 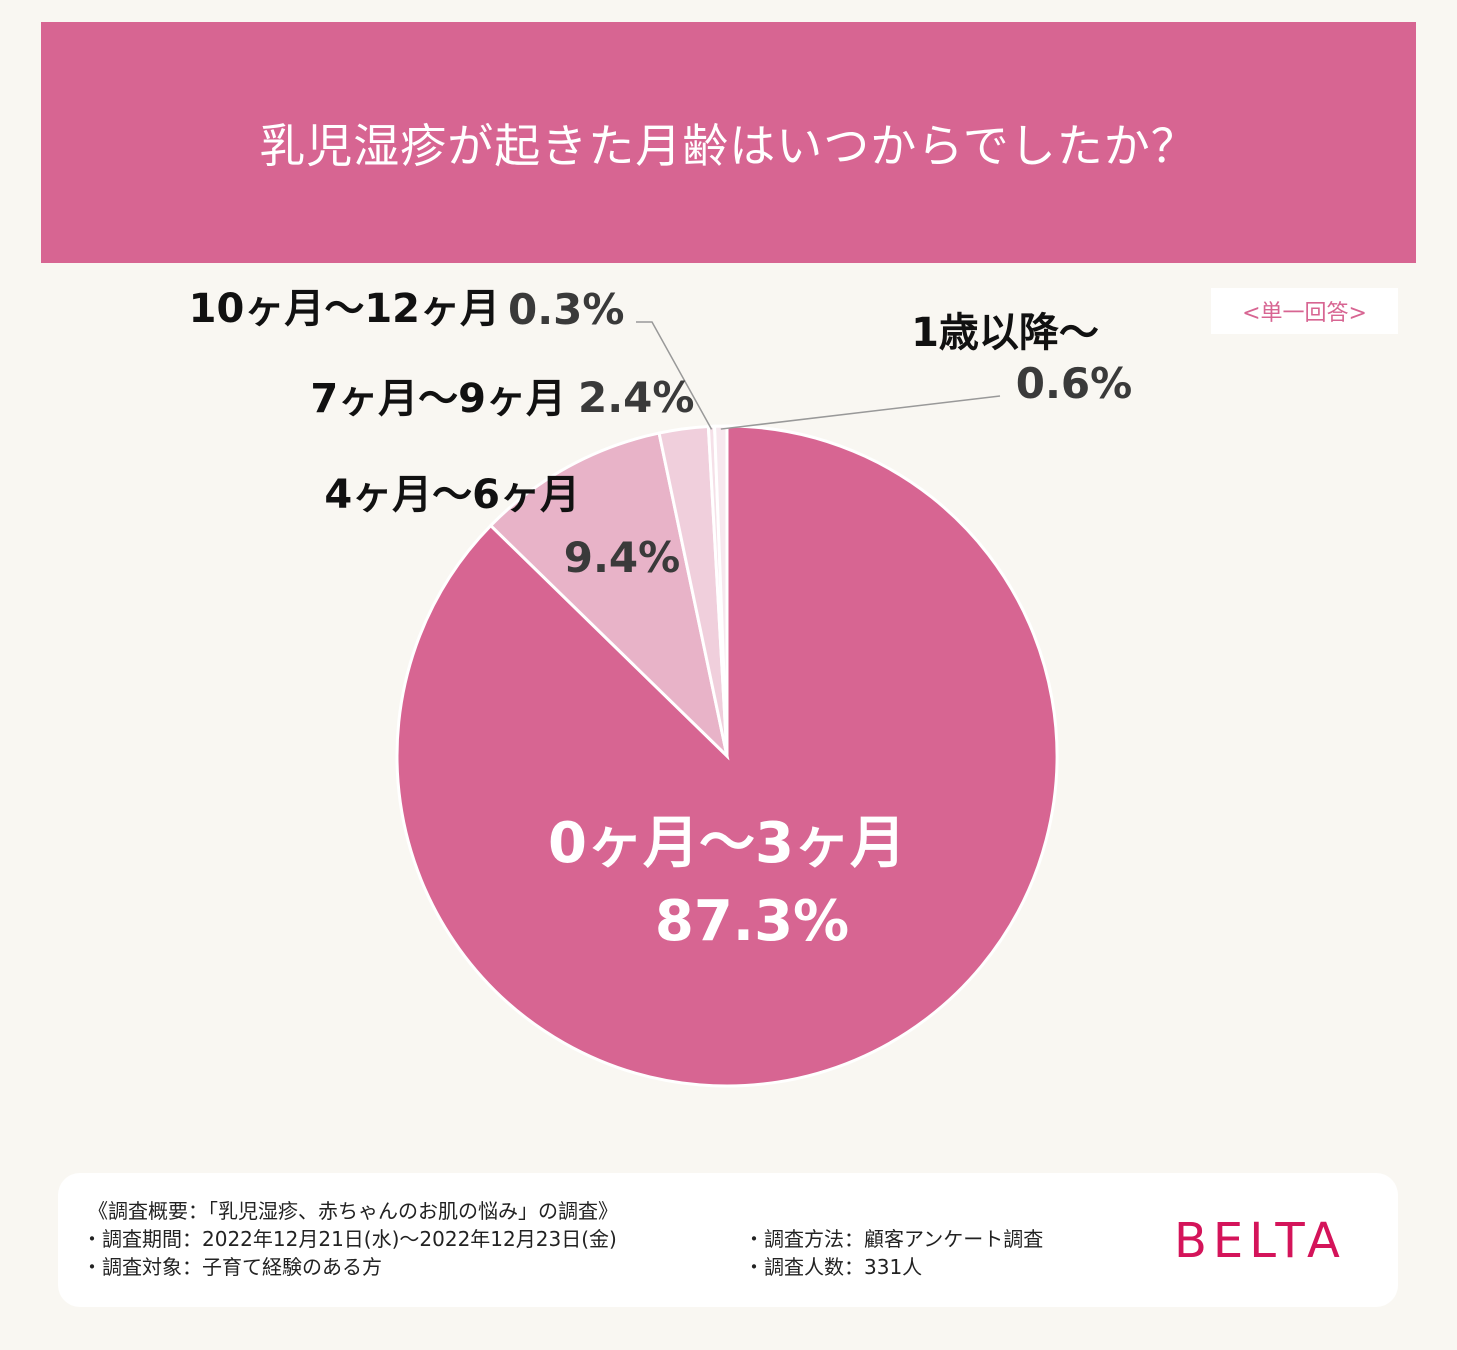 I want to click on survey-period: ・調査期間：2022年12月21日(水)〜2022年12月23日(金), so click(x=349, y=1239).